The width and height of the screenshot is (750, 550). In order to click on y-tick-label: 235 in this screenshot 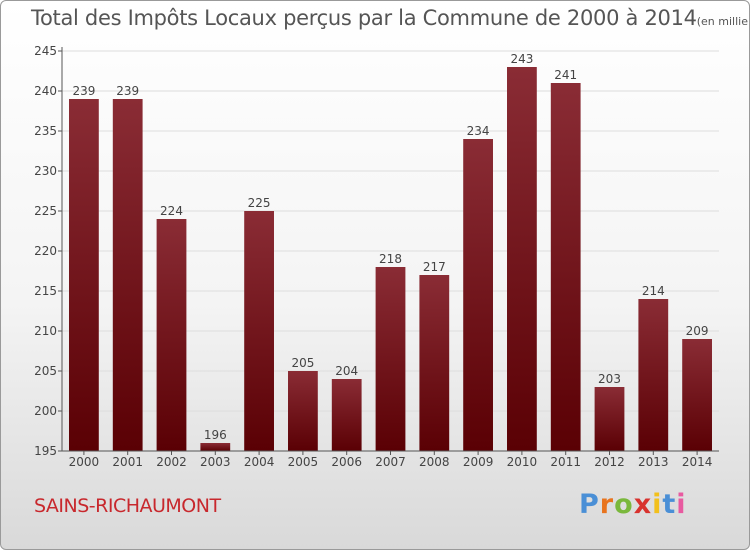, I will do `click(45, 131)`.